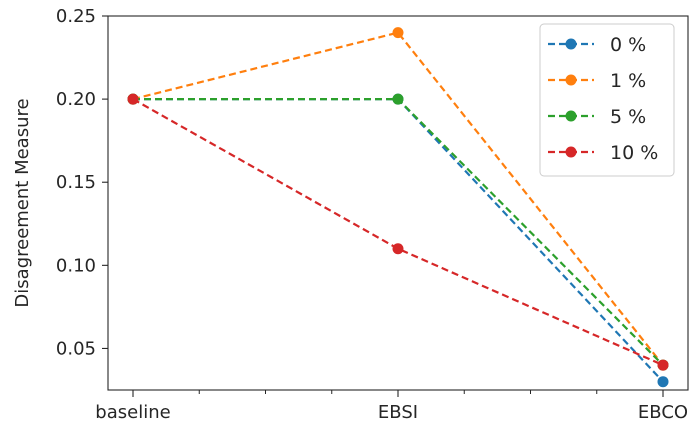 The image size is (690, 425). What do you see at coordinates (628, 81) in the screenshot?
I see `legend-label: 1 %` at bounding box center [628, 81].